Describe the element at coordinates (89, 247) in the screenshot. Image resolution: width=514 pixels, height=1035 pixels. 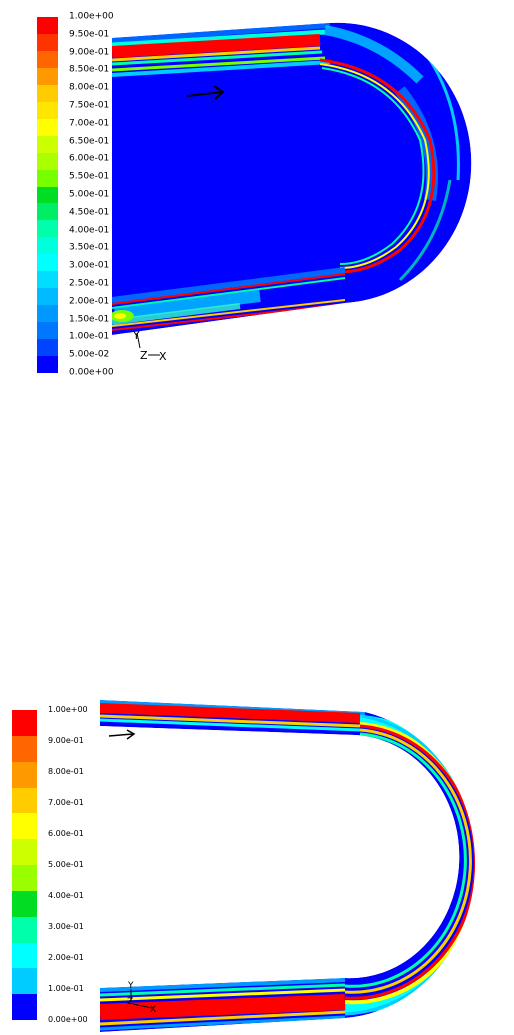
I see `legend-label: 3.50e-01` at that location.